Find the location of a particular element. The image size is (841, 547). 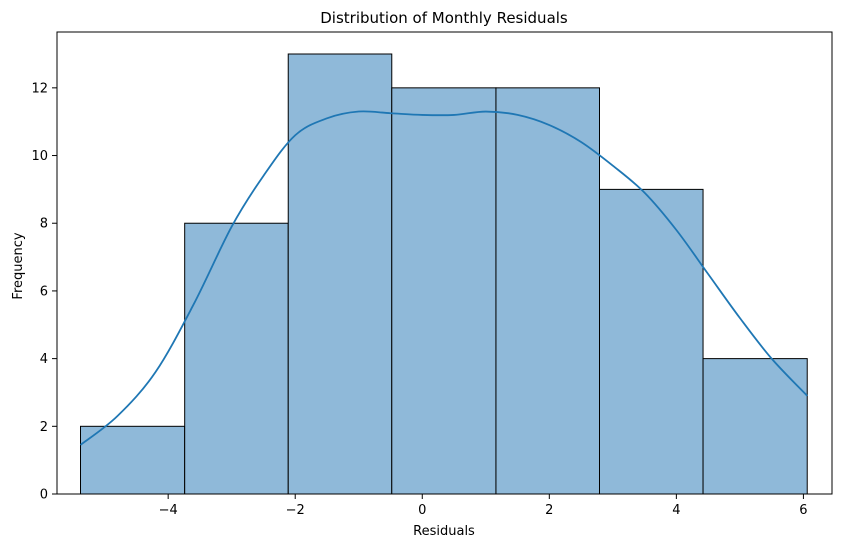

x-tick-label: −2 is located at coordinates (295, 510).